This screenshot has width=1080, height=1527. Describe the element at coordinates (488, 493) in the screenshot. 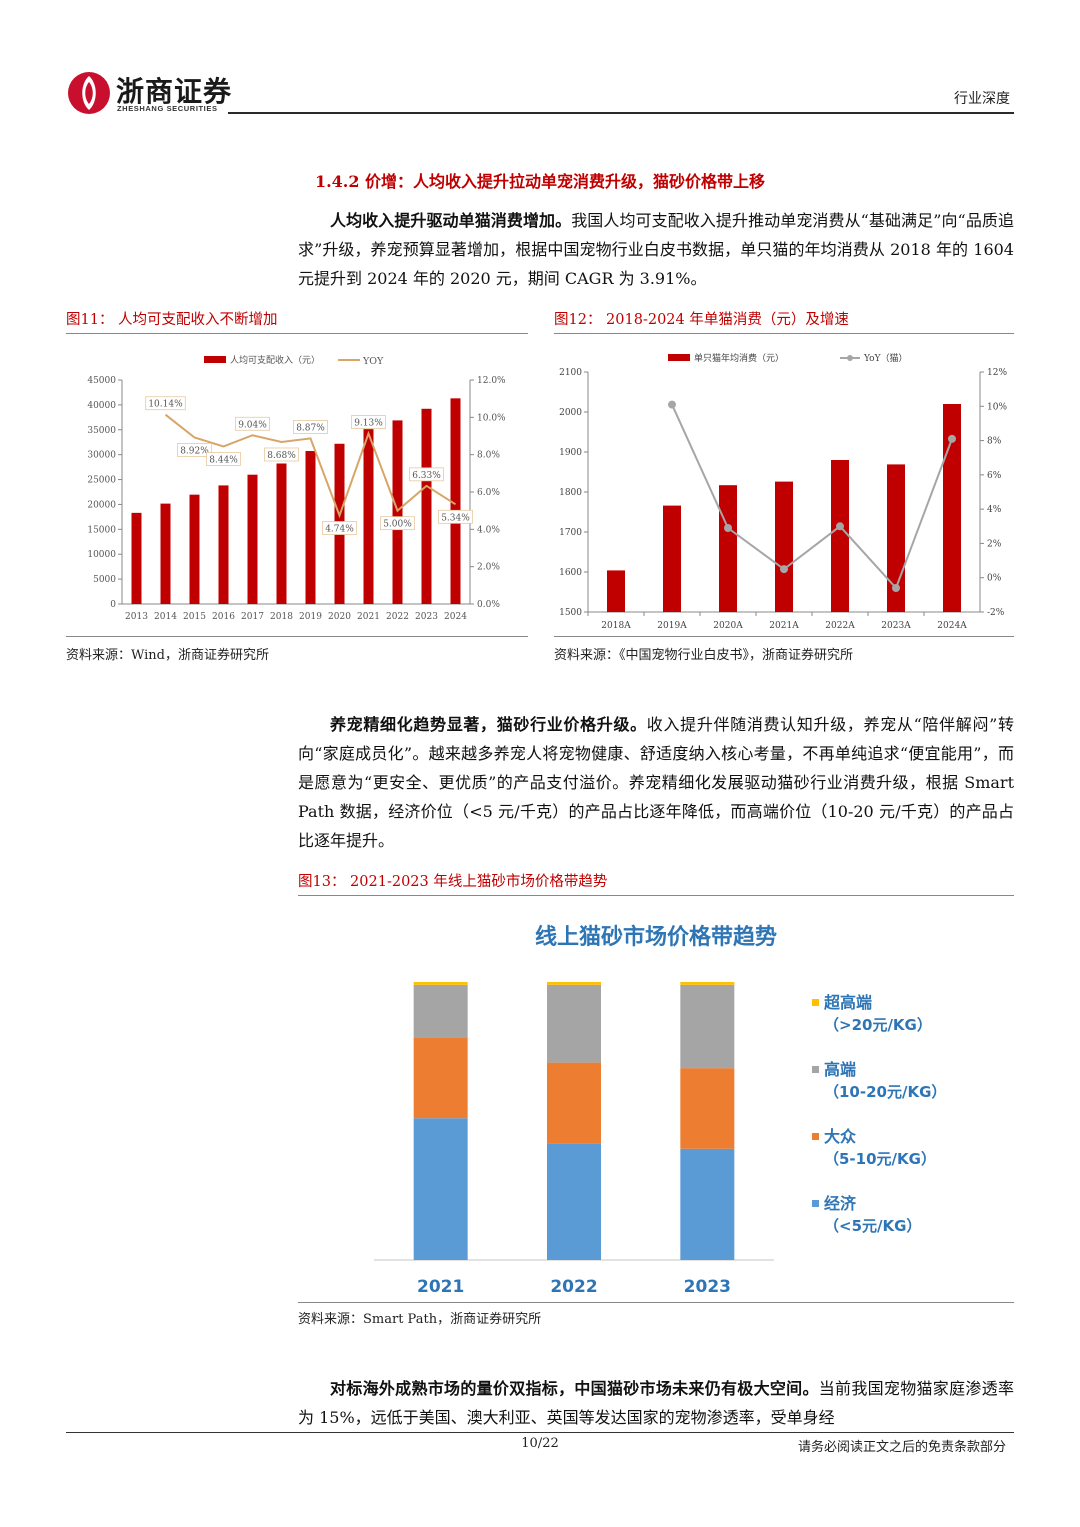

I see `y2-tick-label: 6.0%` at that location.